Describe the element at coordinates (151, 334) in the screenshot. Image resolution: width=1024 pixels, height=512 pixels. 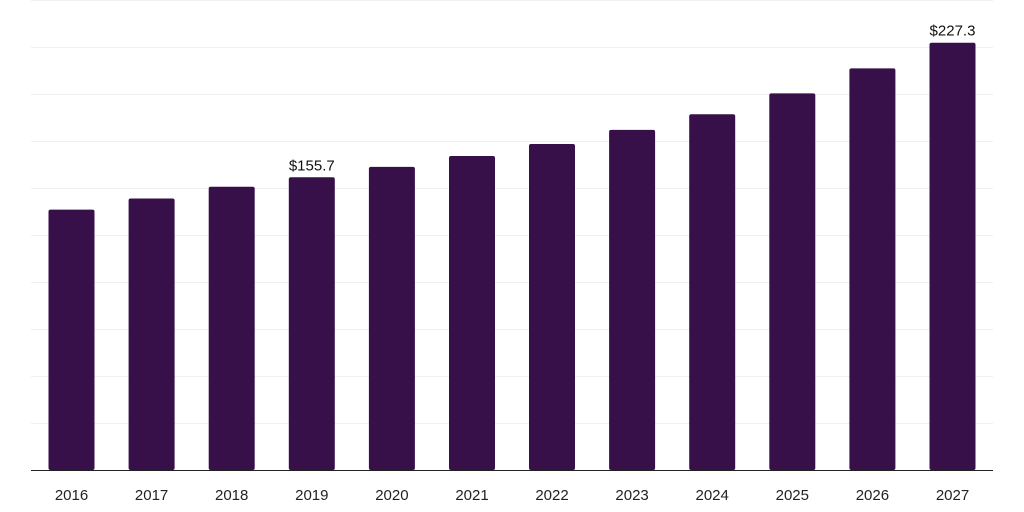
I see `bar-2017` at that location.